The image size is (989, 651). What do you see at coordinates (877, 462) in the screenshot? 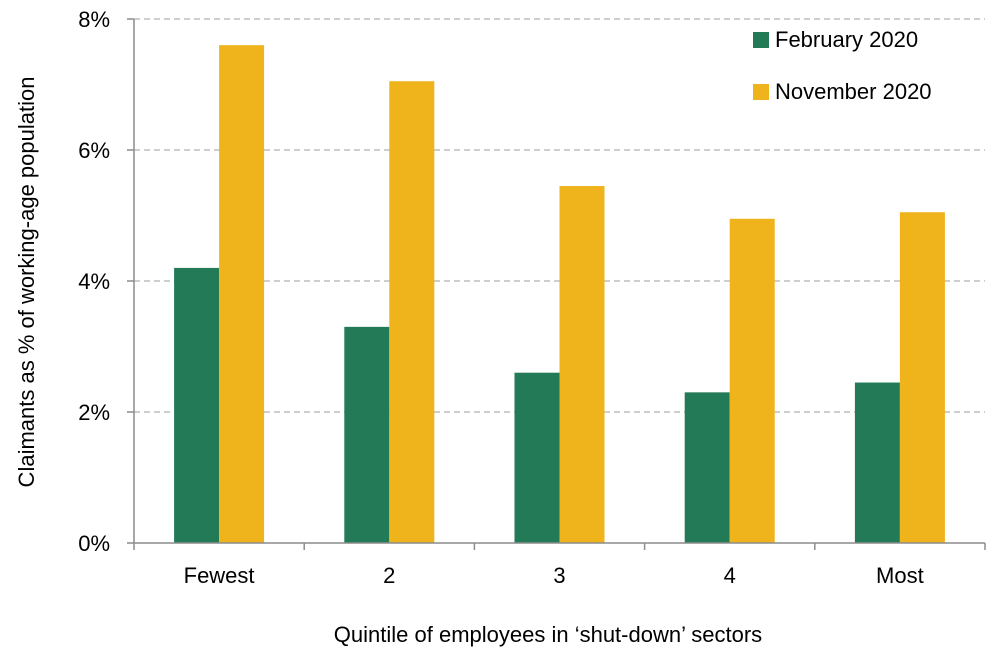
I see `bar-february-most` at bounding box center [877, 462].